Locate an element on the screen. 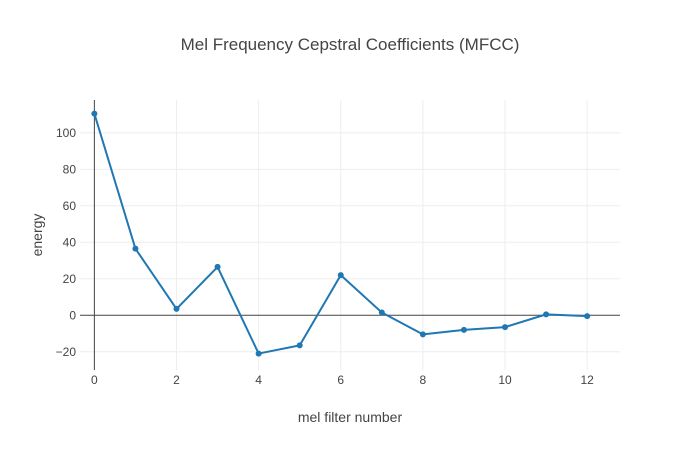 Image resolution: width=700 pixels, height=450 pixels. y-tick-label: 80 is located at coordinates (70, 169).